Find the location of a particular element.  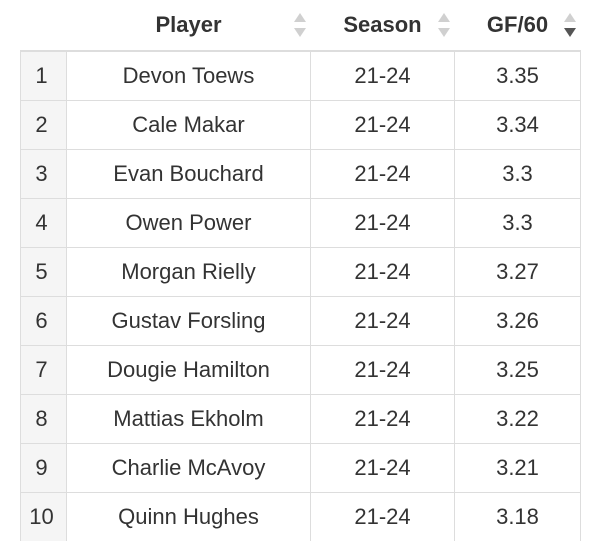

table-row: 8 Mattias Ekholm 21-24 3.22 is located at coordinates (300, 419).